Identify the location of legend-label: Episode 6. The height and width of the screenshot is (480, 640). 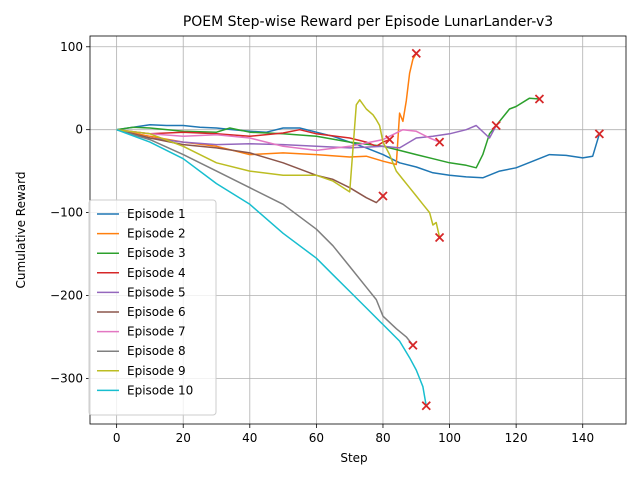
(156, 312).